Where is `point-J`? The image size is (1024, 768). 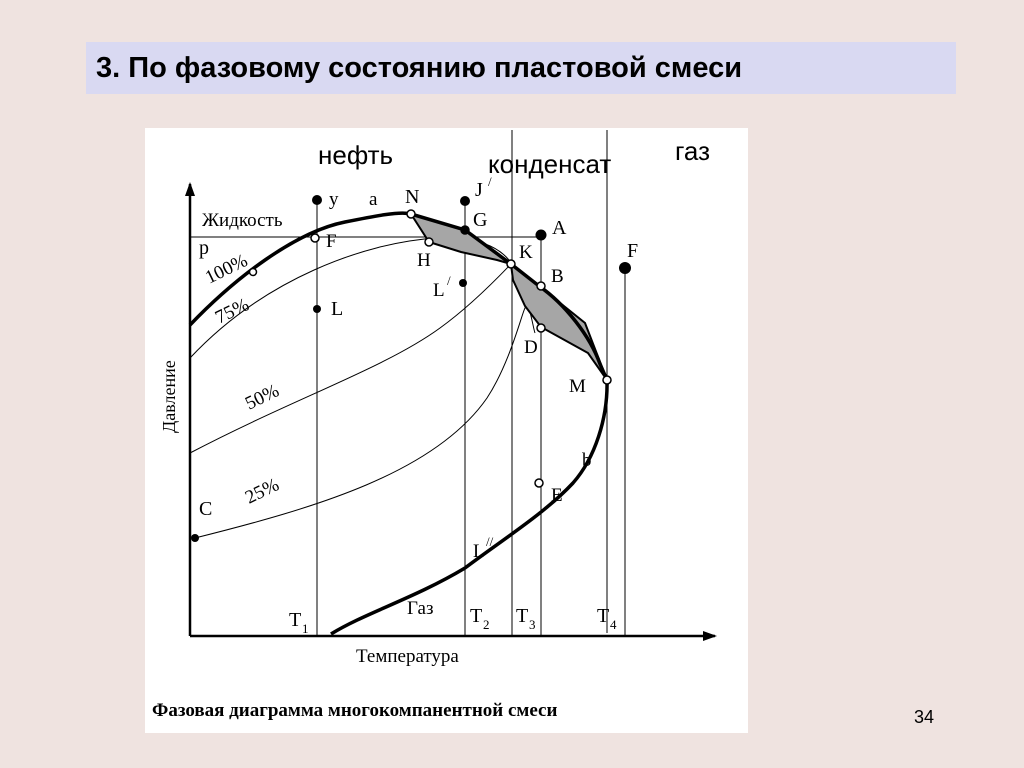 point-J is located at coordinates (465, 201).